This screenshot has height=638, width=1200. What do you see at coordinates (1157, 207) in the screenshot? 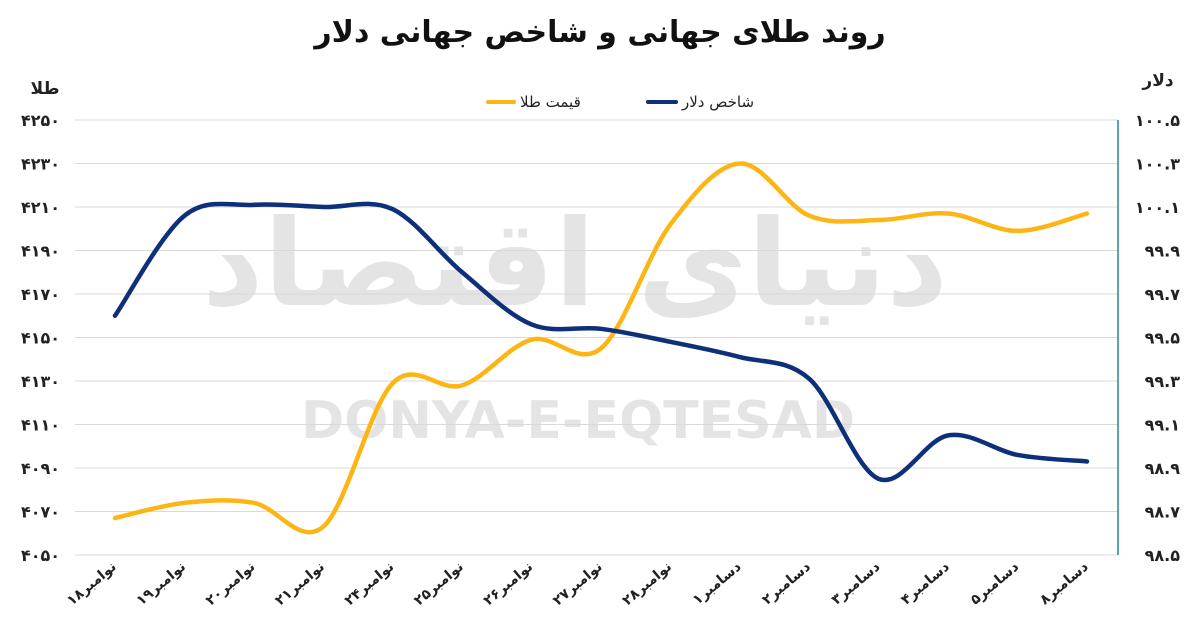
I see `right-tick-label: ۱۰۰.۱` at bounding box center [1157, 207].